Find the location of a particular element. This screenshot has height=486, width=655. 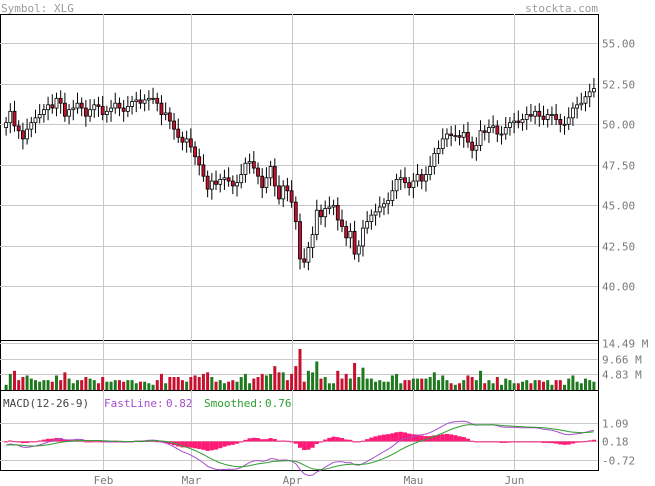

macd-tick-label: 0.18 is located at coordinates (615, 442).